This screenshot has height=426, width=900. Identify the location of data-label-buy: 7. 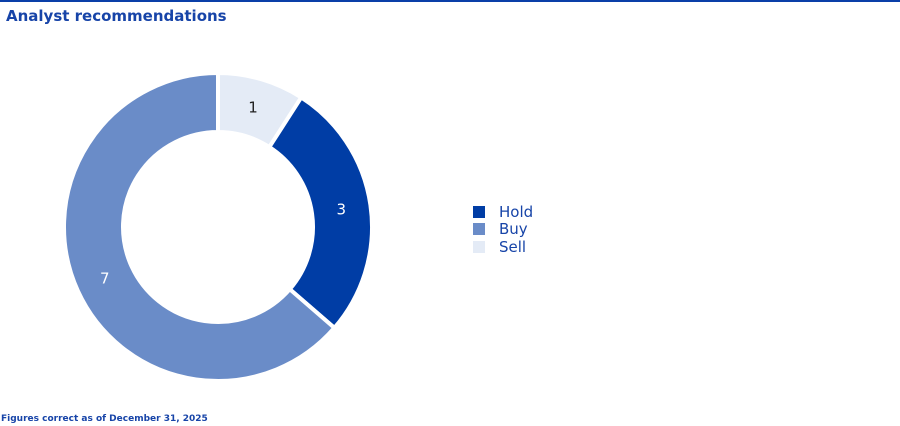
(105, 279).